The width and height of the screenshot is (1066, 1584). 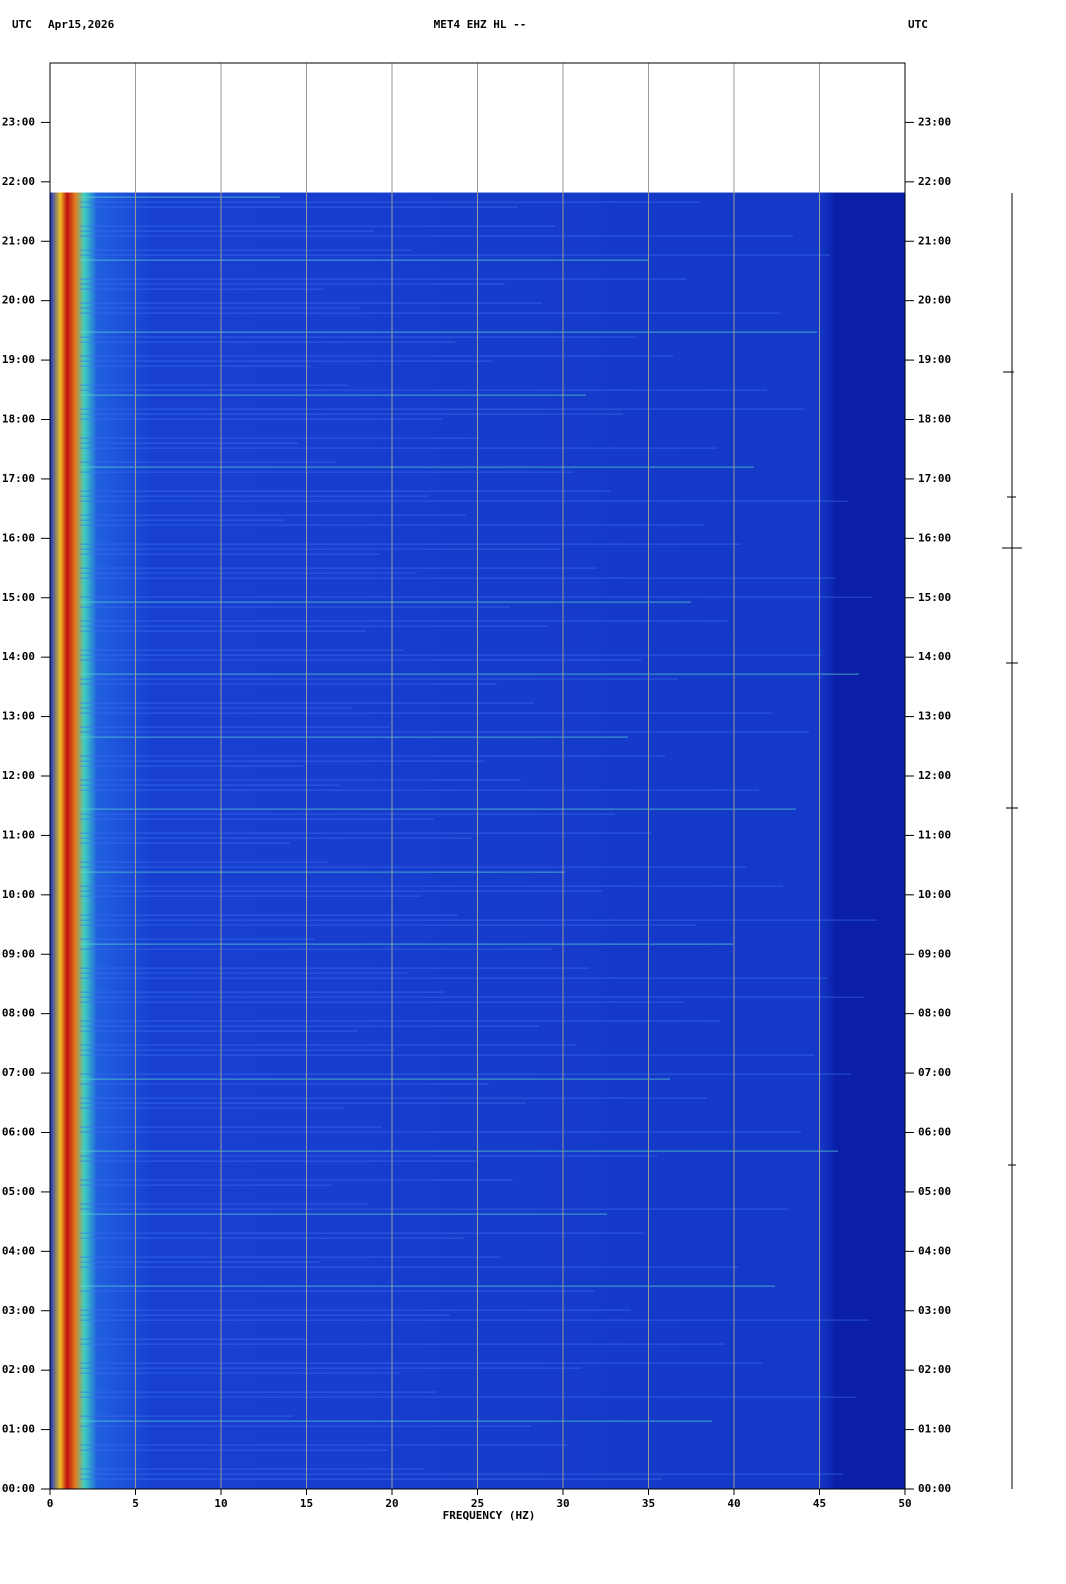 I want to click on y-tick-label: 11:00, so click(x=18, y=834).